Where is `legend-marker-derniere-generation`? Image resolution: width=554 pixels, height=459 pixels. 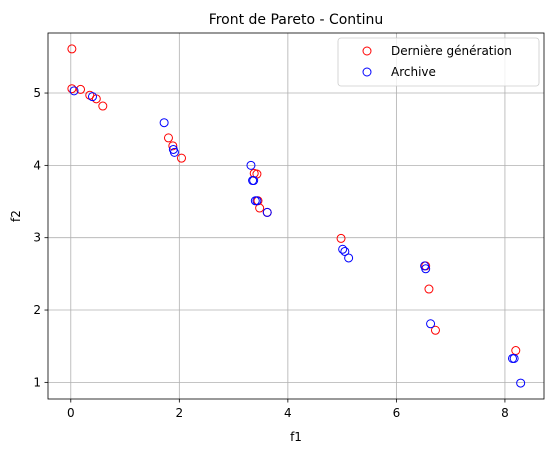
legend-marker-derniere-generation is located at coordinates (367, 51).